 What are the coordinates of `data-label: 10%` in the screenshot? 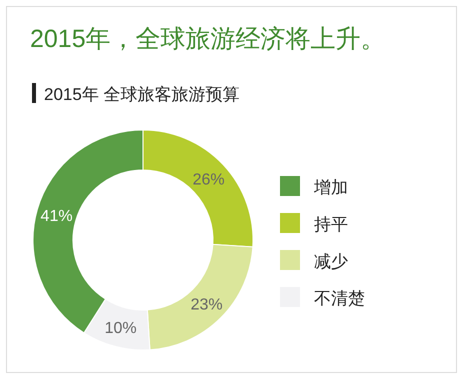 It's located at (120, 329).